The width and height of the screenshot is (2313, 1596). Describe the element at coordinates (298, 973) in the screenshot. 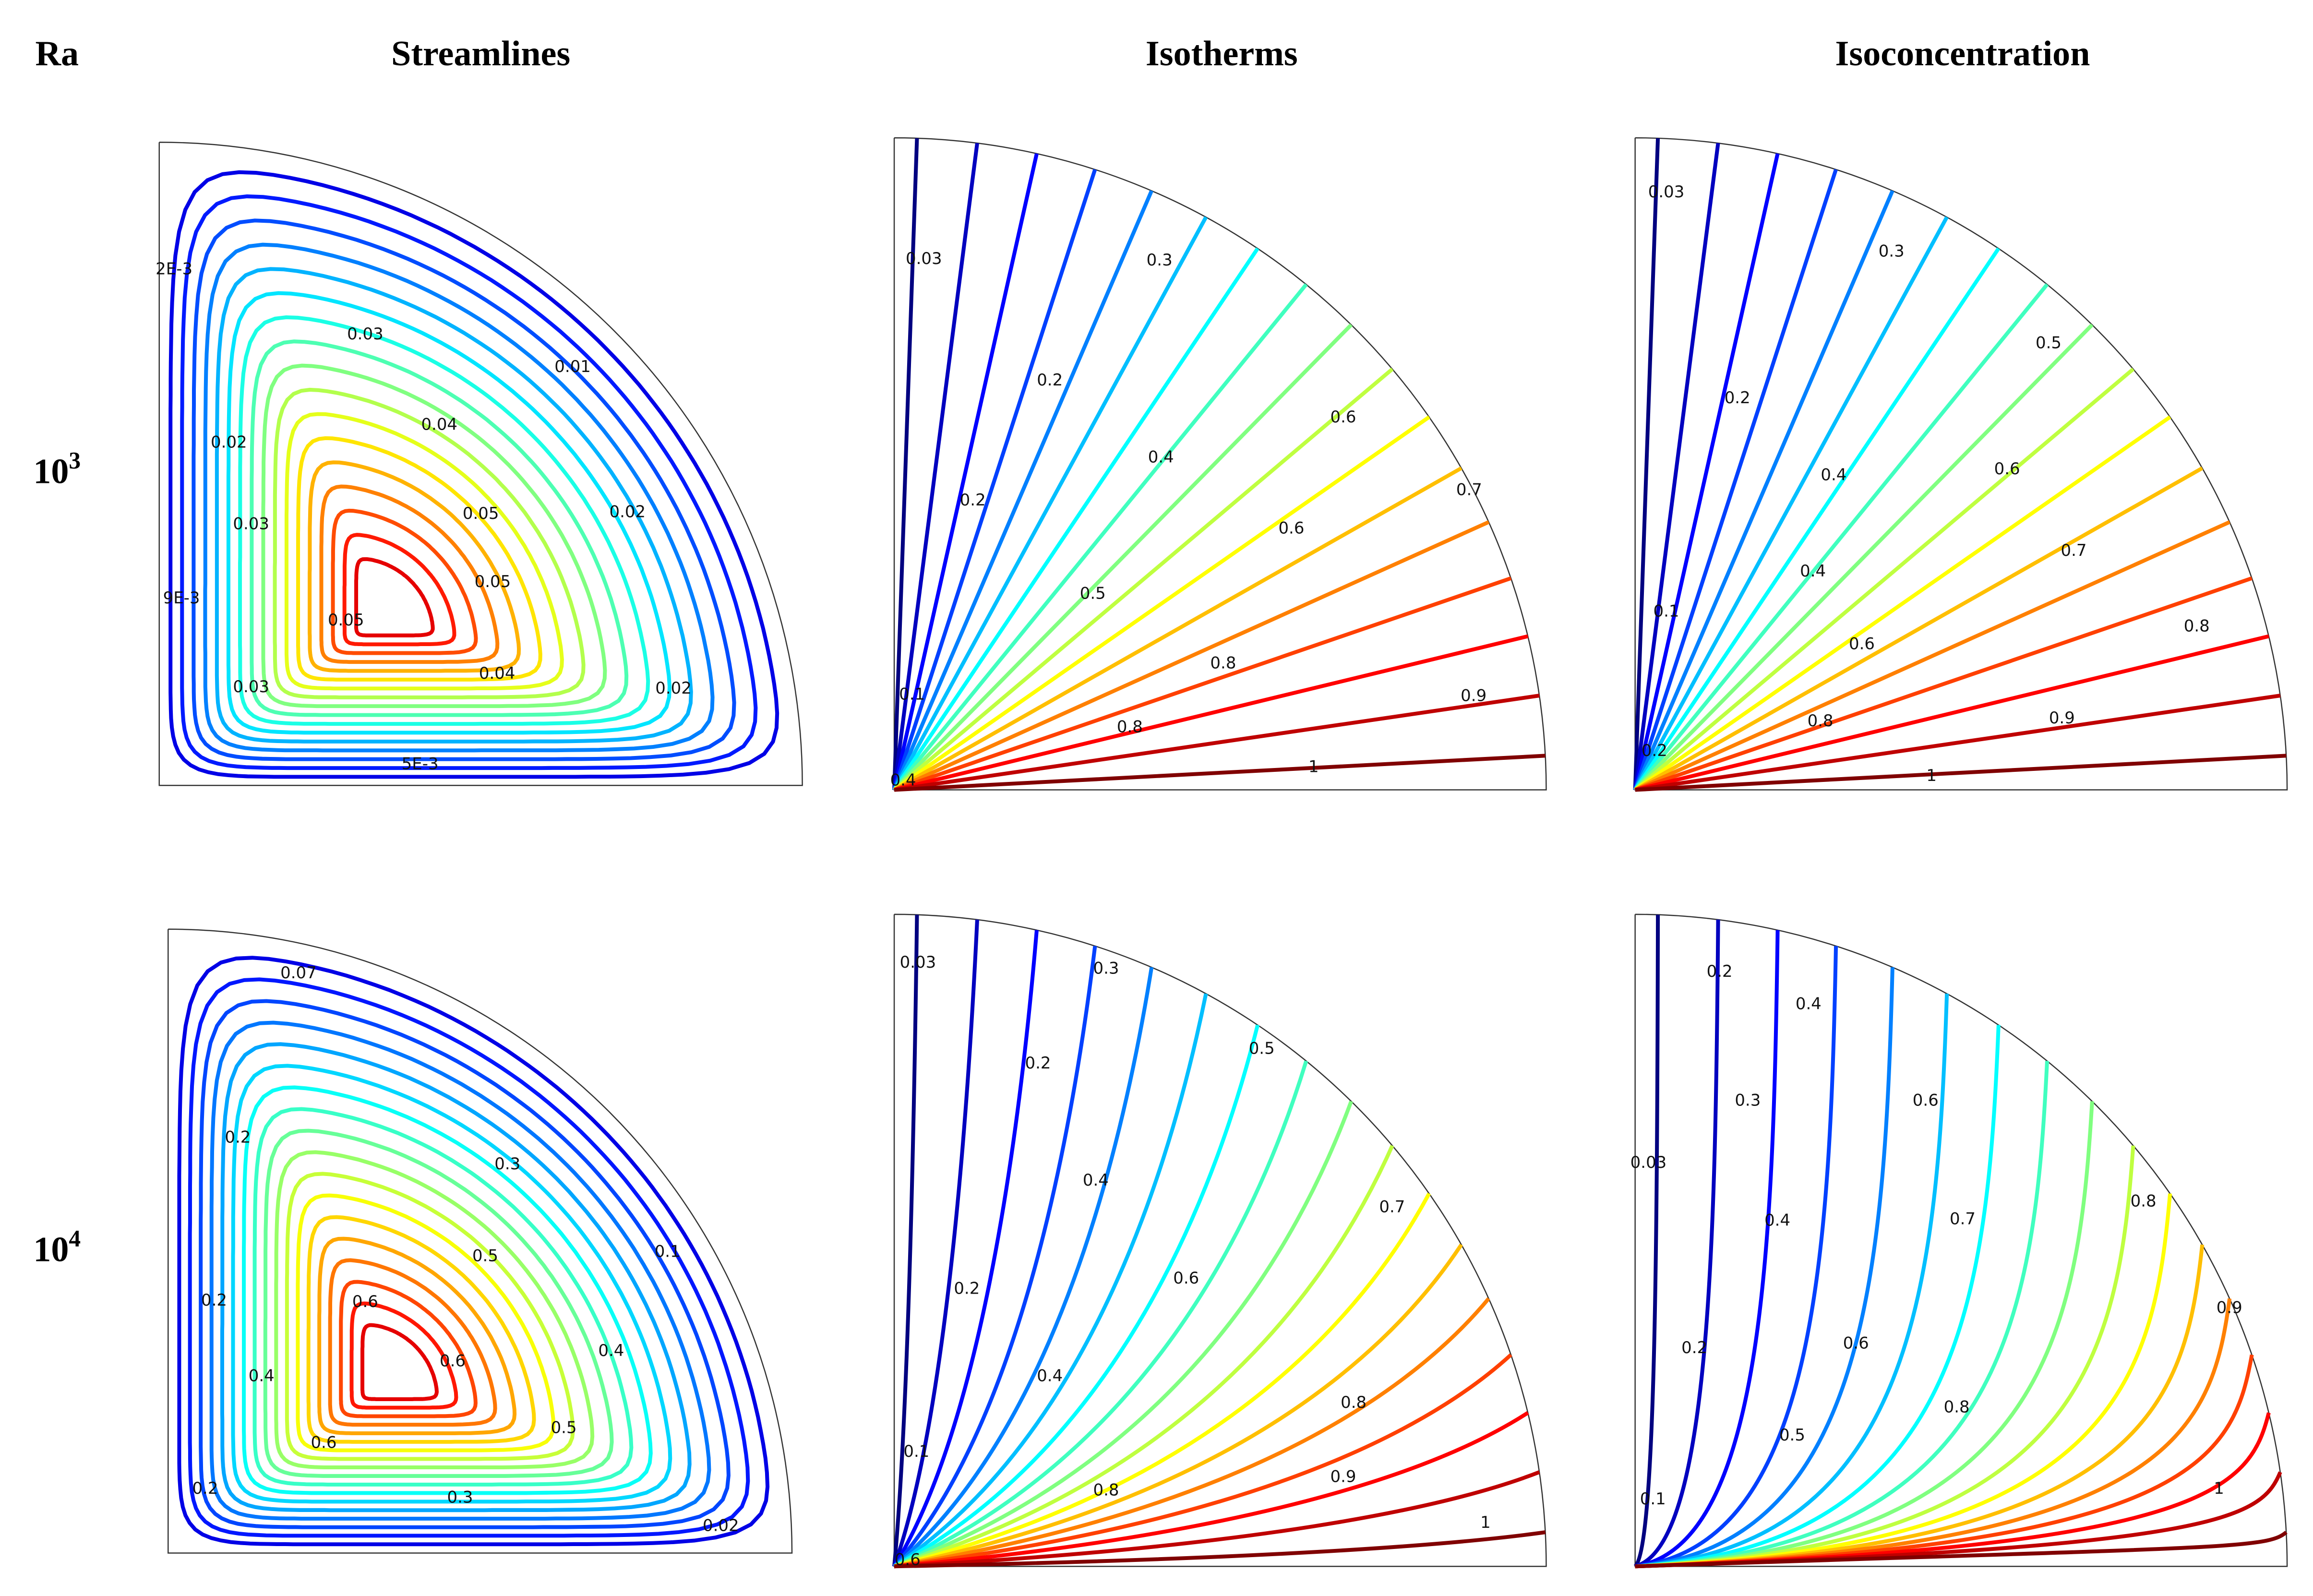

I see `contour-label: 0.07` at that location.